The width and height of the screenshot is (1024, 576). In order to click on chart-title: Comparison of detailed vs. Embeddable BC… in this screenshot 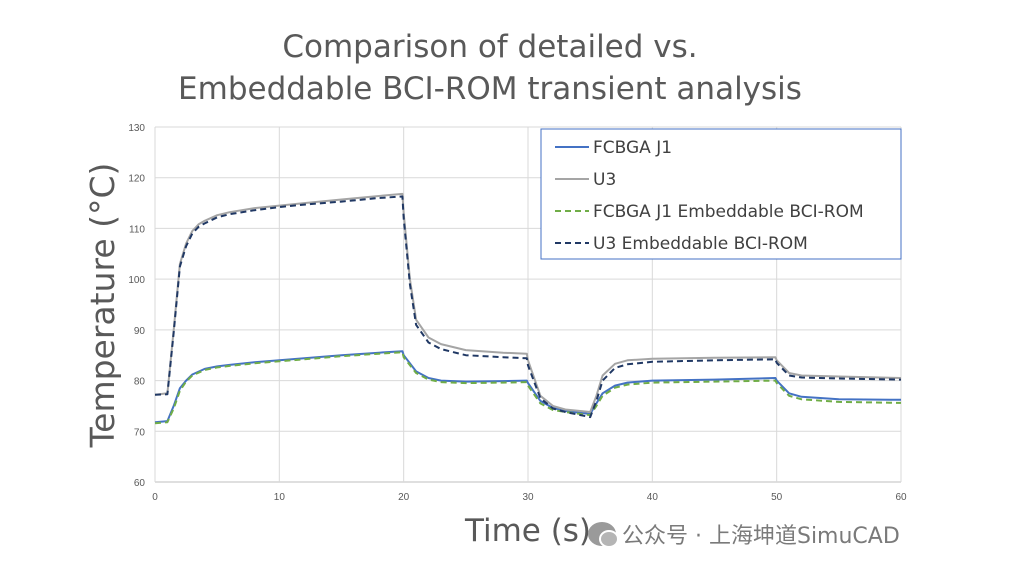, I will do `click(490, 68)`.